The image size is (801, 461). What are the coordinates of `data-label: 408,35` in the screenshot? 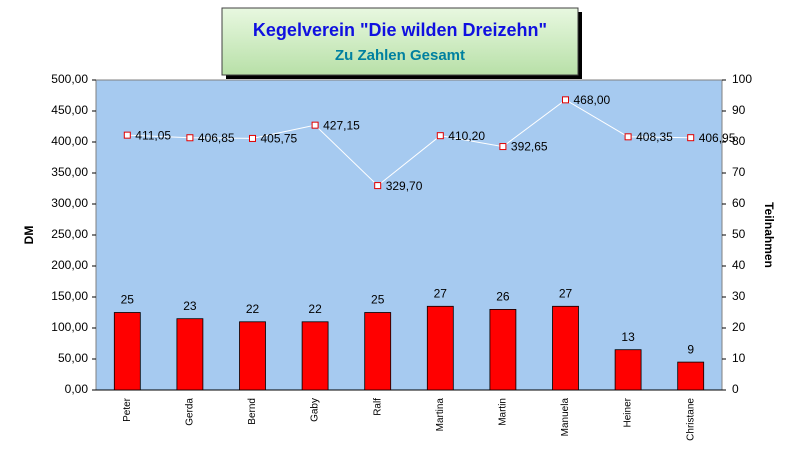 It's located at (654, 137).